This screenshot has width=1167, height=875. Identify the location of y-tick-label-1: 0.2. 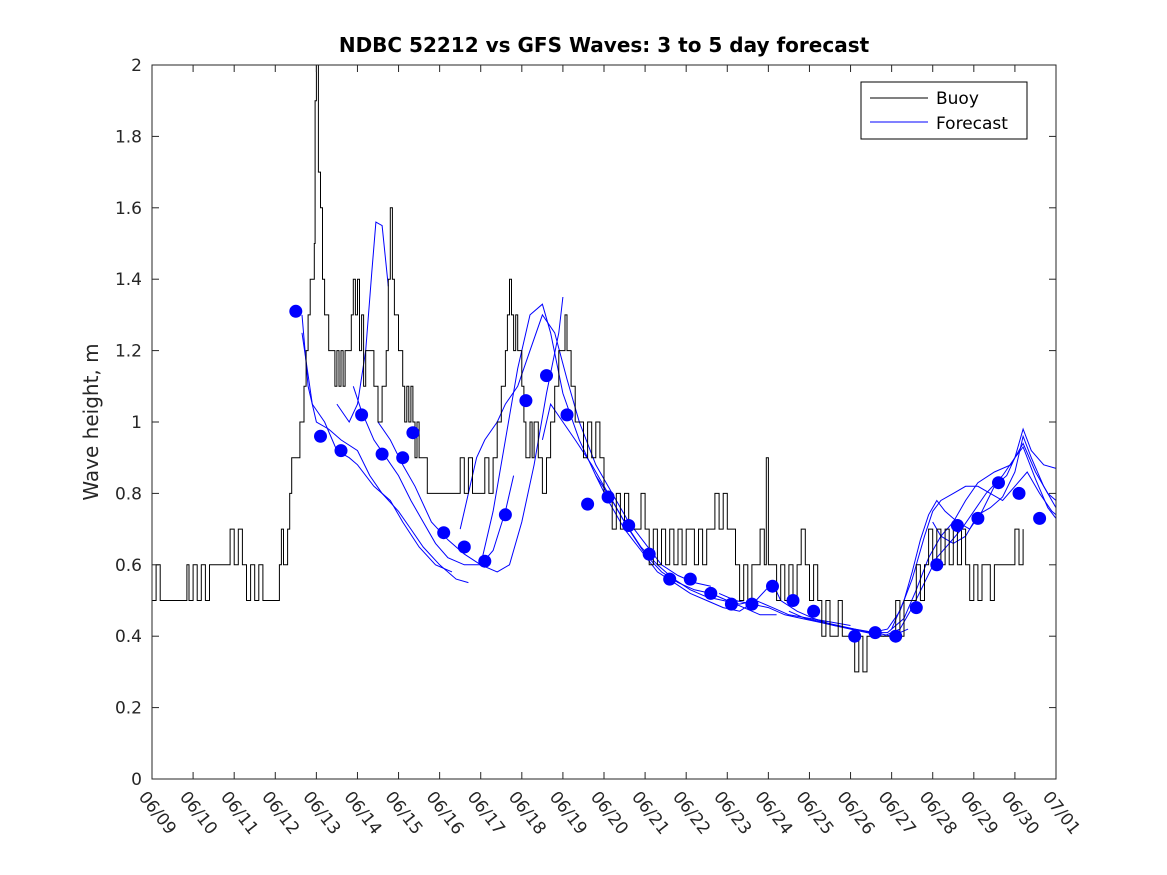
(128, 709).